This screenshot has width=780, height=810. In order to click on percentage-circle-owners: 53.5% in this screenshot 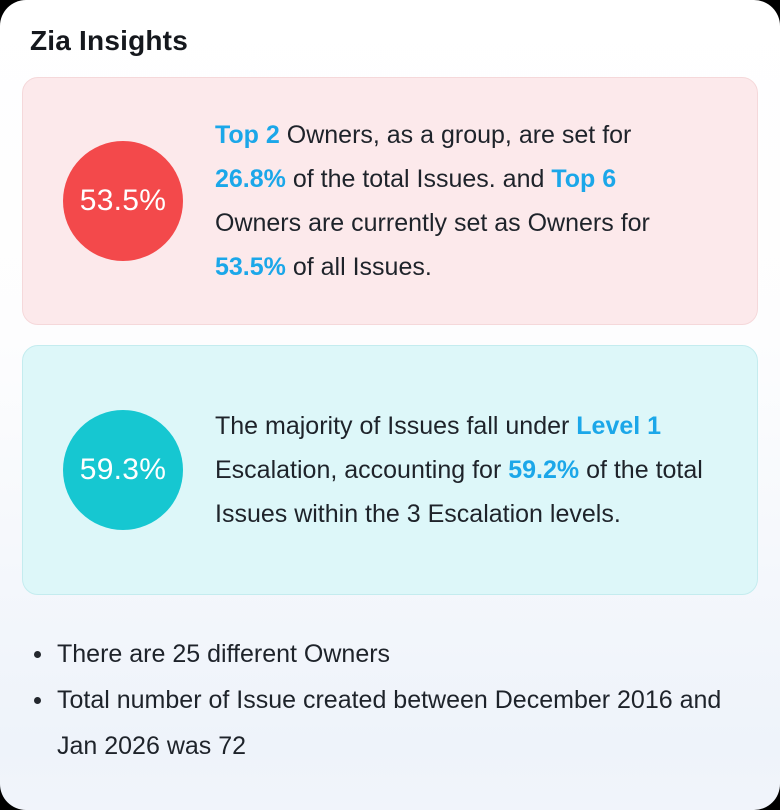, I will do `click(123, 201)`.